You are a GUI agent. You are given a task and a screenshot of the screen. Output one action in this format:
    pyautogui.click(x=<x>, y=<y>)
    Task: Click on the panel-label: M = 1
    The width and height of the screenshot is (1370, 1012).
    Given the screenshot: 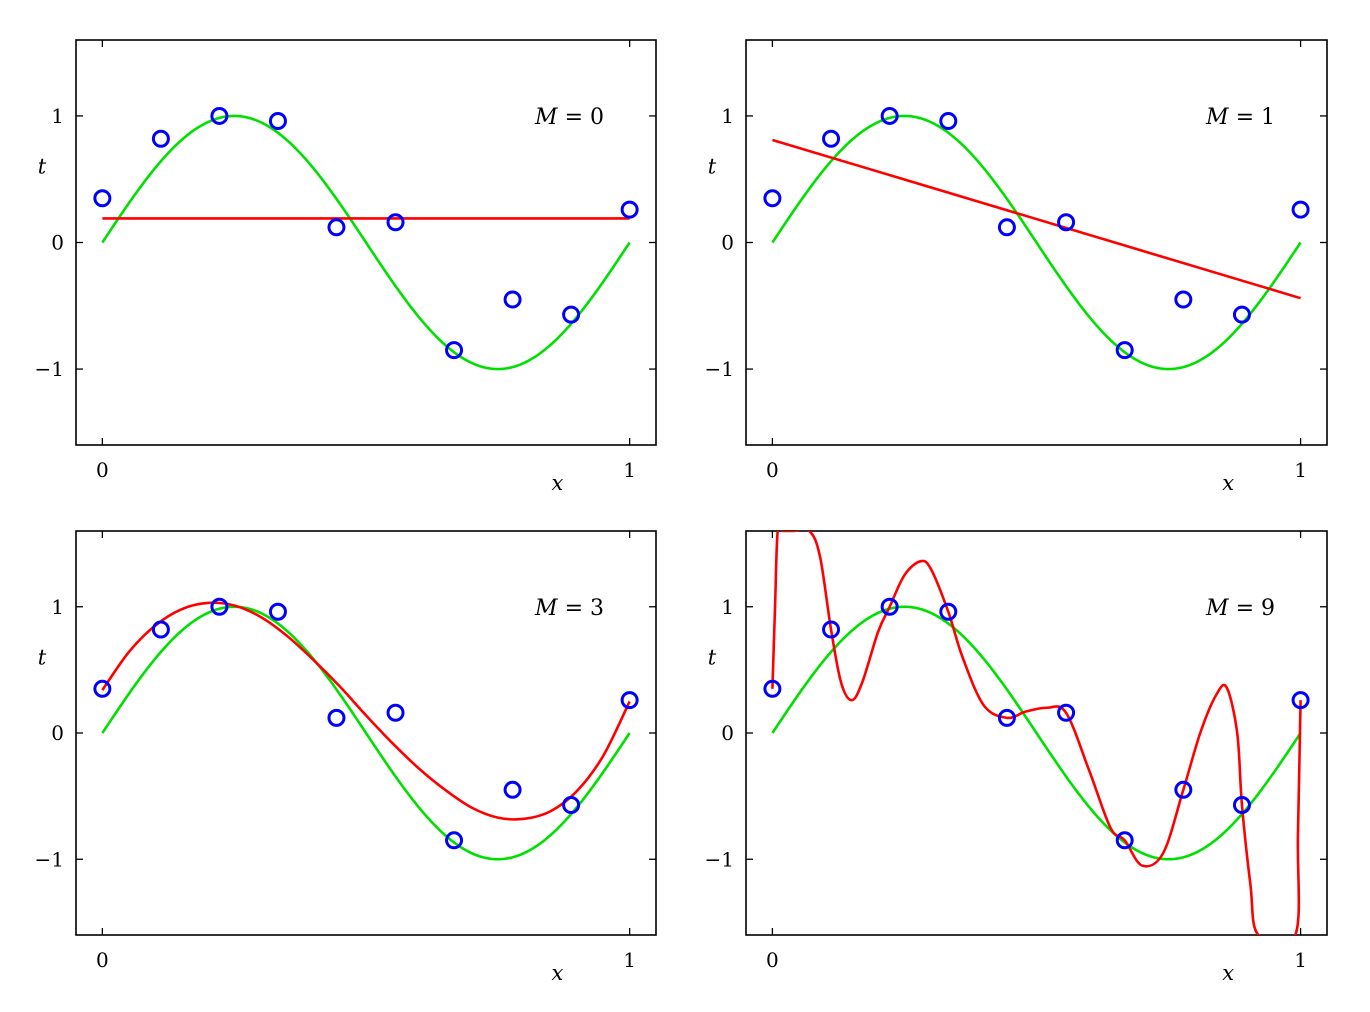 What is the action you would take?
    pyautogui.click(x=1240, y=117)
    